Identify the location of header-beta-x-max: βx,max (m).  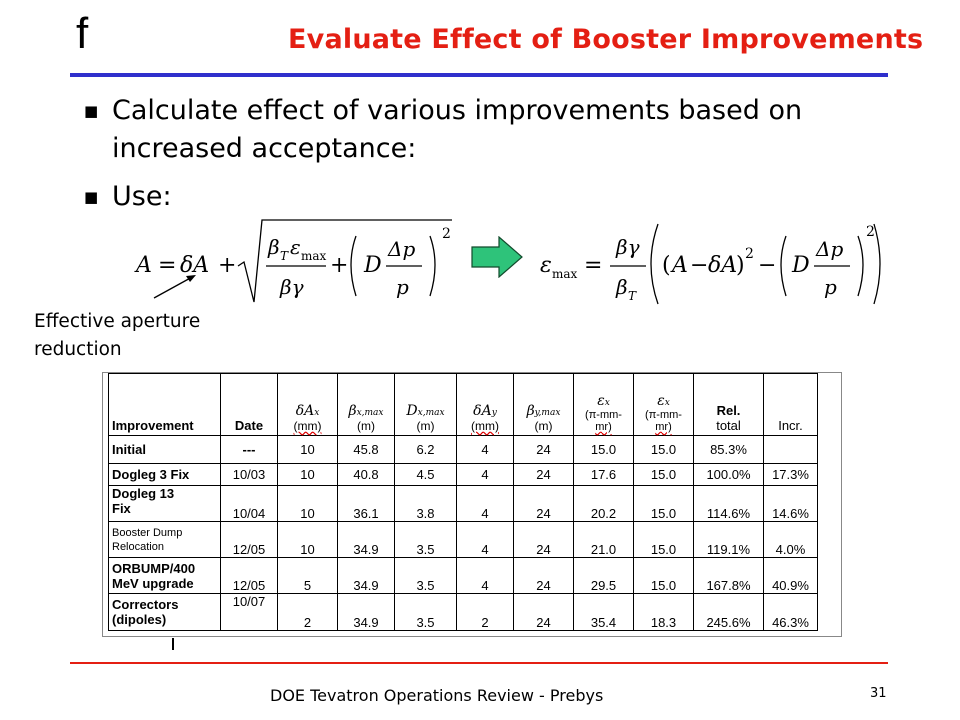
(366, 404).